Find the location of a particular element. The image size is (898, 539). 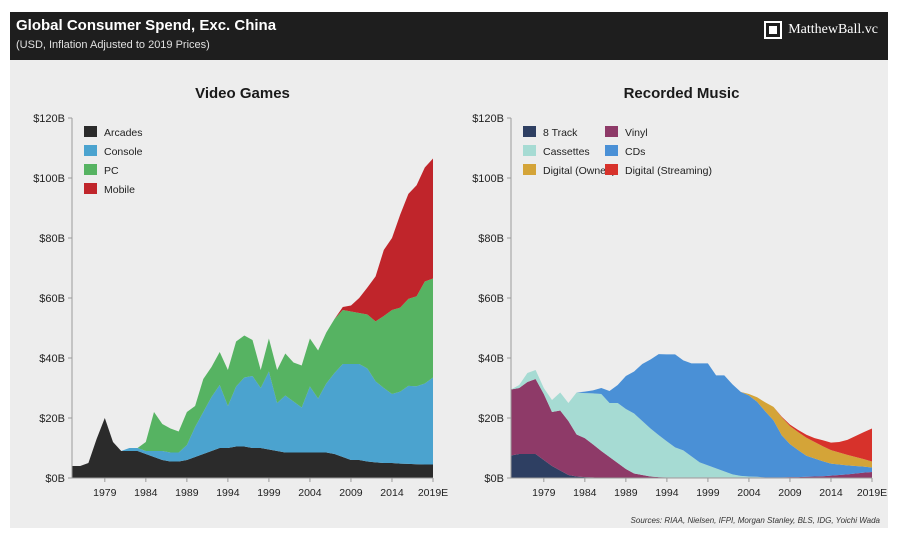

legend-label-vinyl: Vinyl is located at coordinates (636, 133).